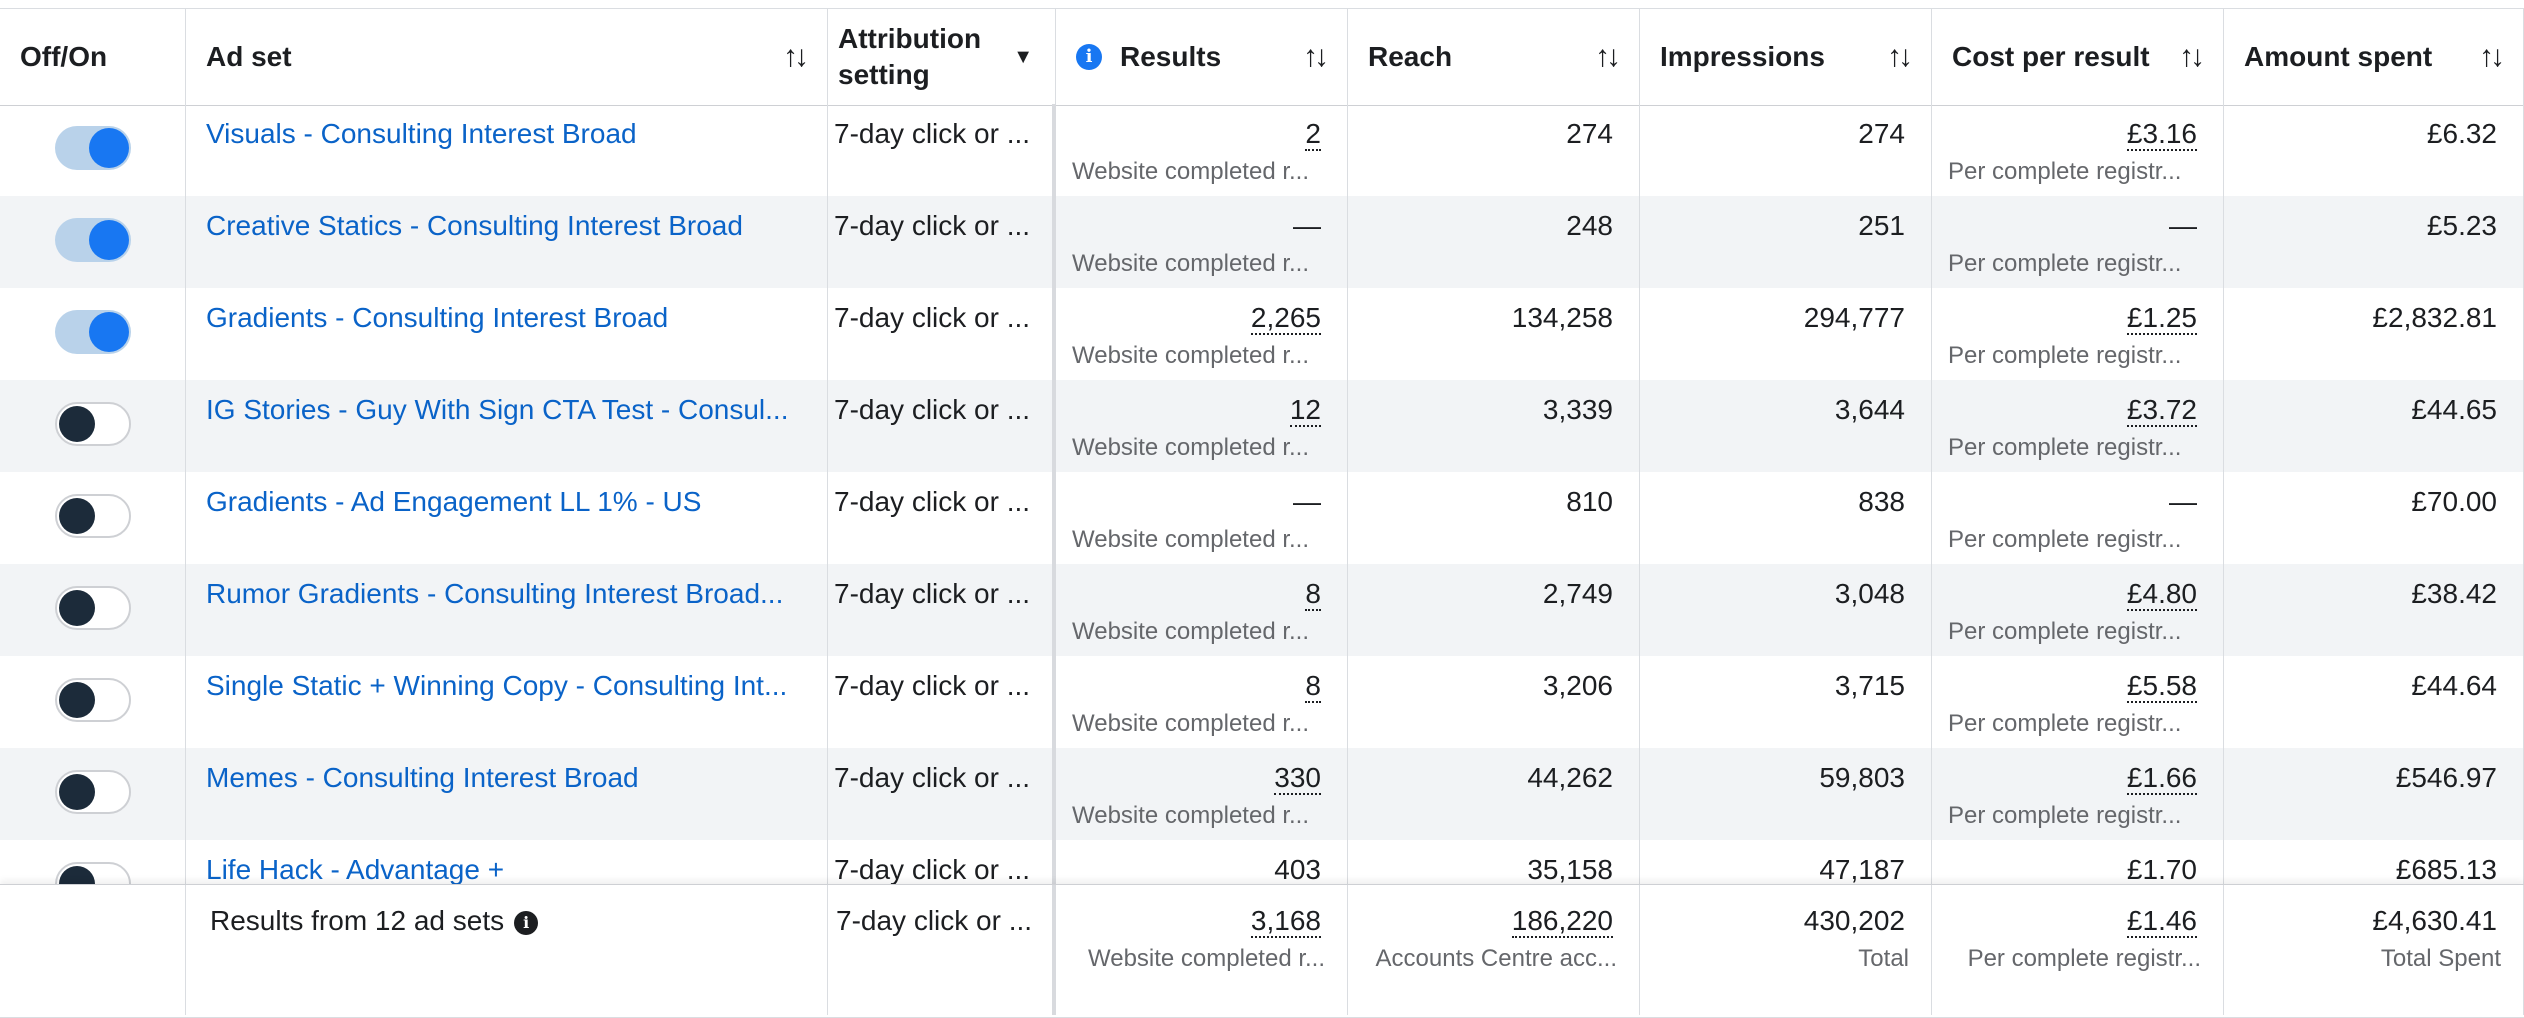 The height and width of the screenshot is (1018, 2524). Describe the element at coordinates (1562, 317) in the screenshot. I see `reach-value: 134,258` at that location.